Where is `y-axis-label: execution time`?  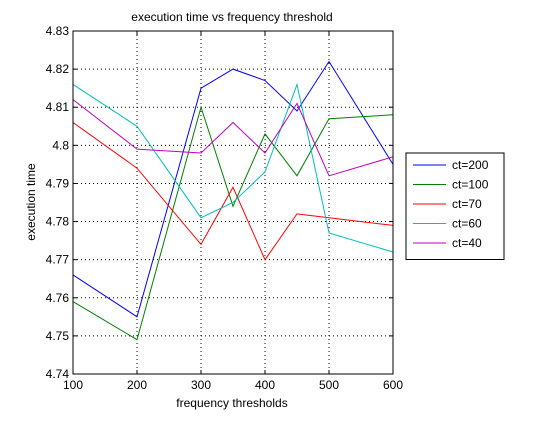 y-axis-label: execution time is located at coordinates (31, 202).